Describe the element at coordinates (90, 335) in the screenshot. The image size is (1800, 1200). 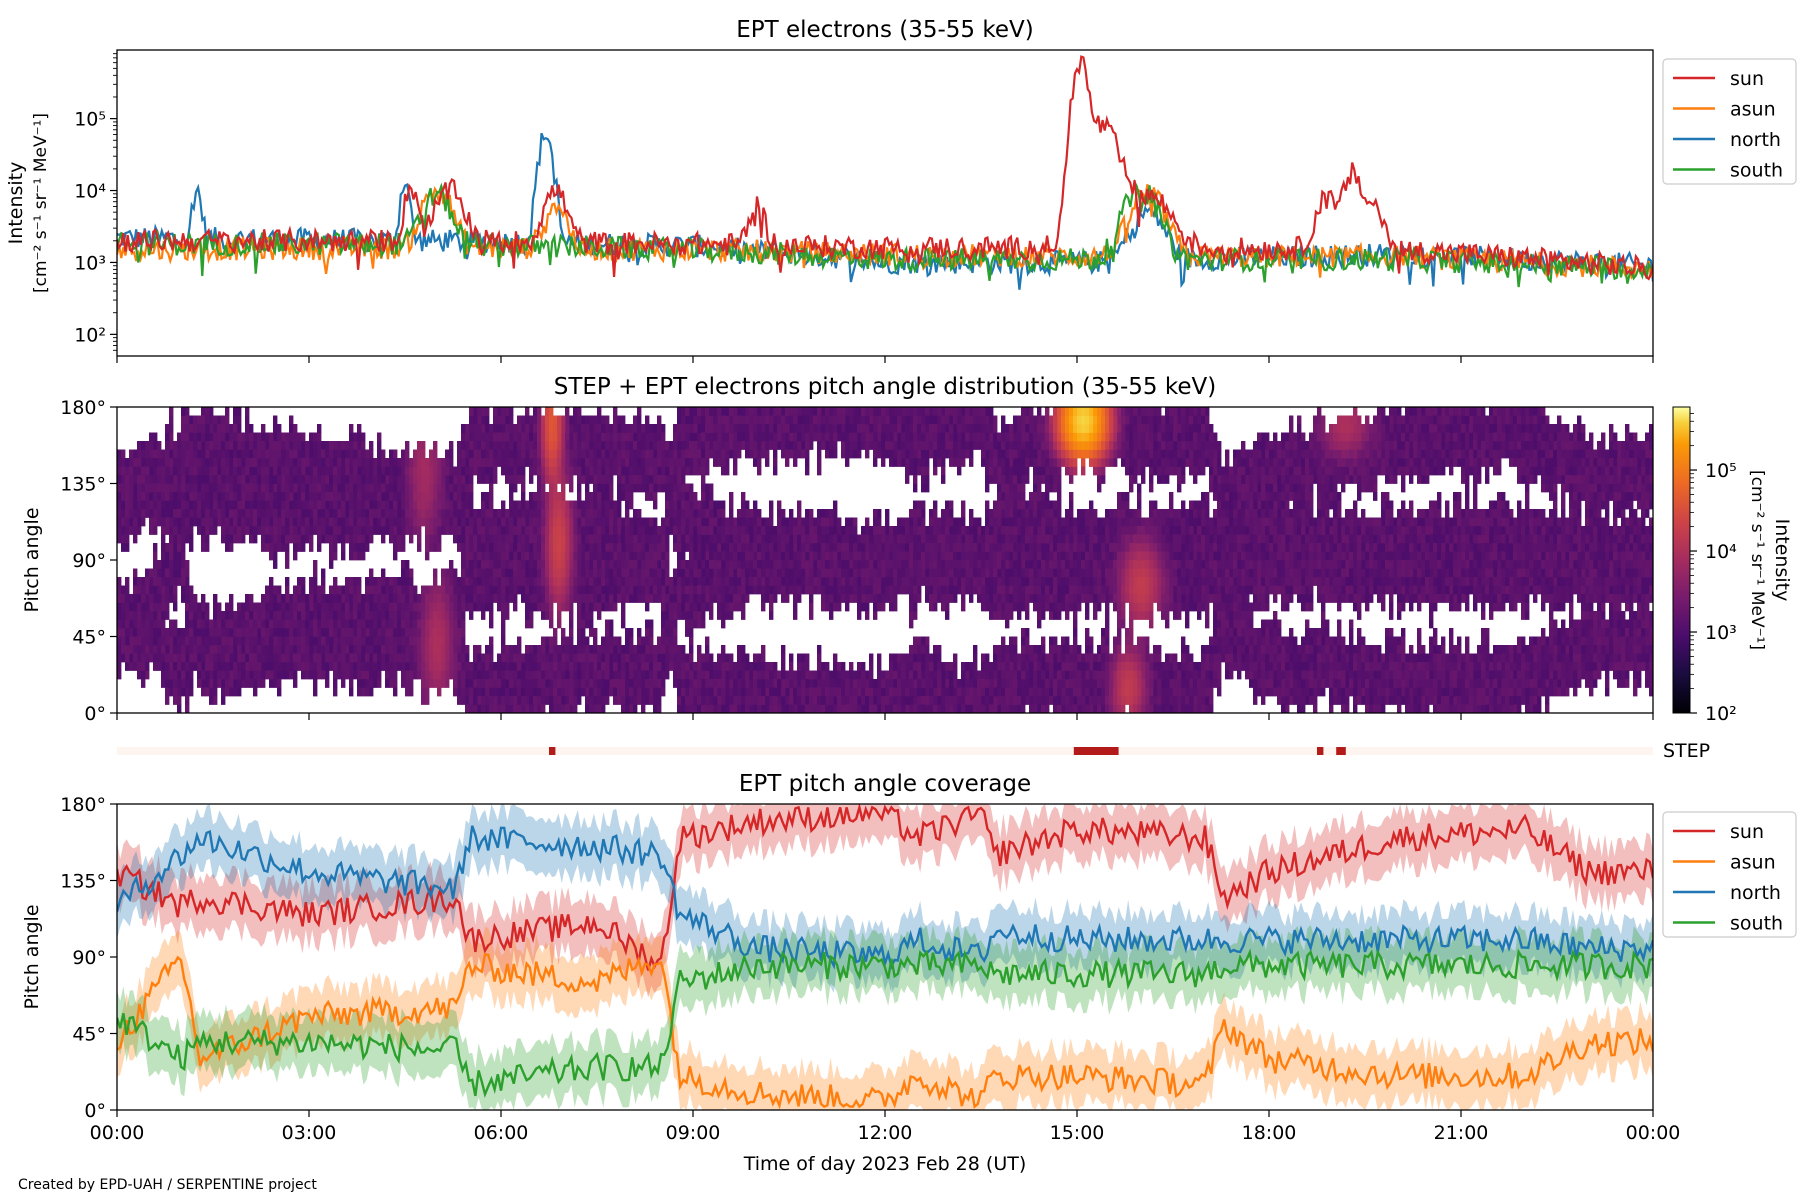
I see `y-tick-label: 10²` at that location.